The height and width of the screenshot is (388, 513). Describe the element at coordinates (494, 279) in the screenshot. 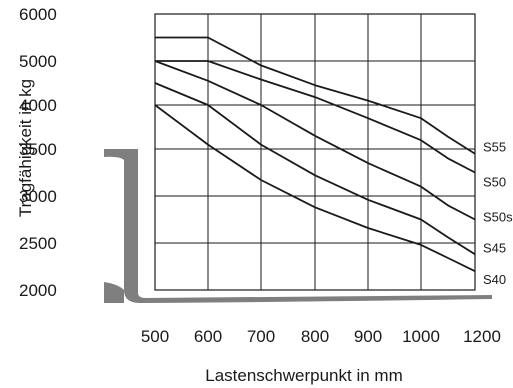

I see `series-label-s40: S40` at that location.